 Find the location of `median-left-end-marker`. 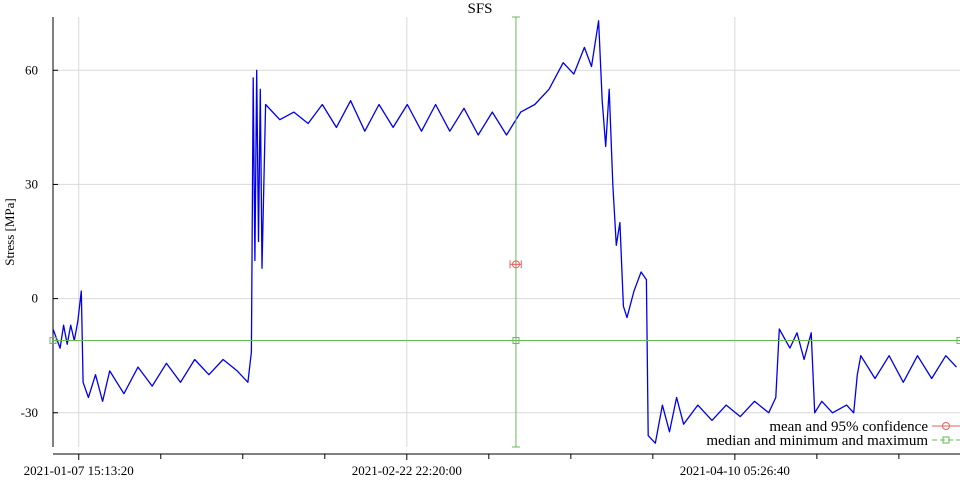

median-left-end-marker is located at coordinates (53, 340).